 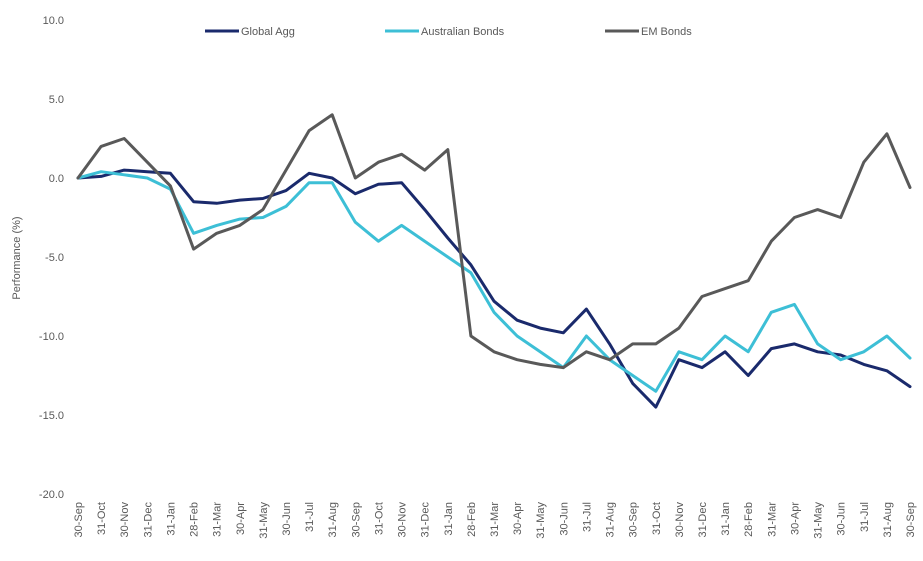 I want to click on y-tick-label: -5.0, so click(x=54, y=258).